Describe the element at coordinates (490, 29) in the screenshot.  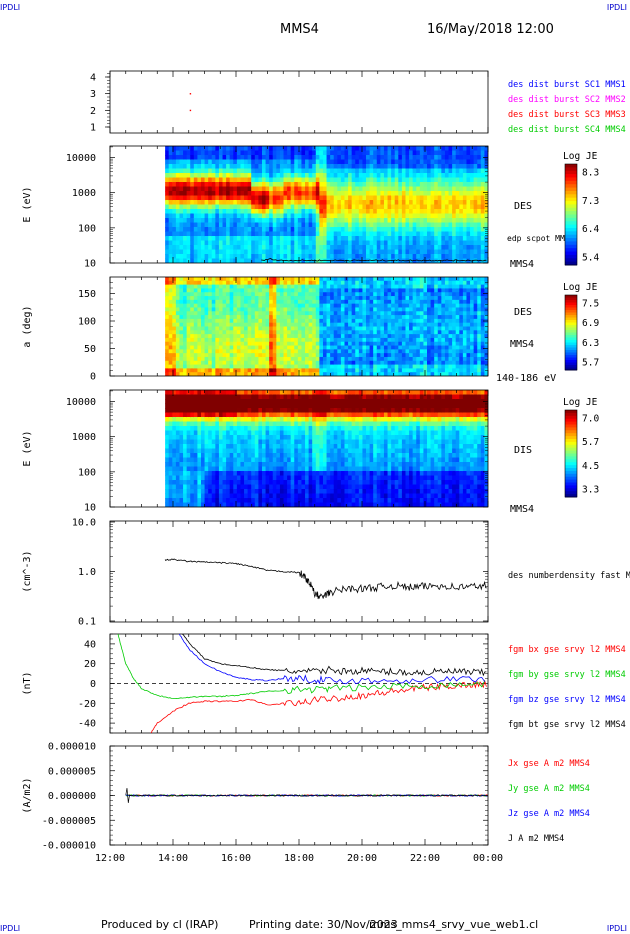
I see `date-time-title: 16/May/2018 12:00` at that location.